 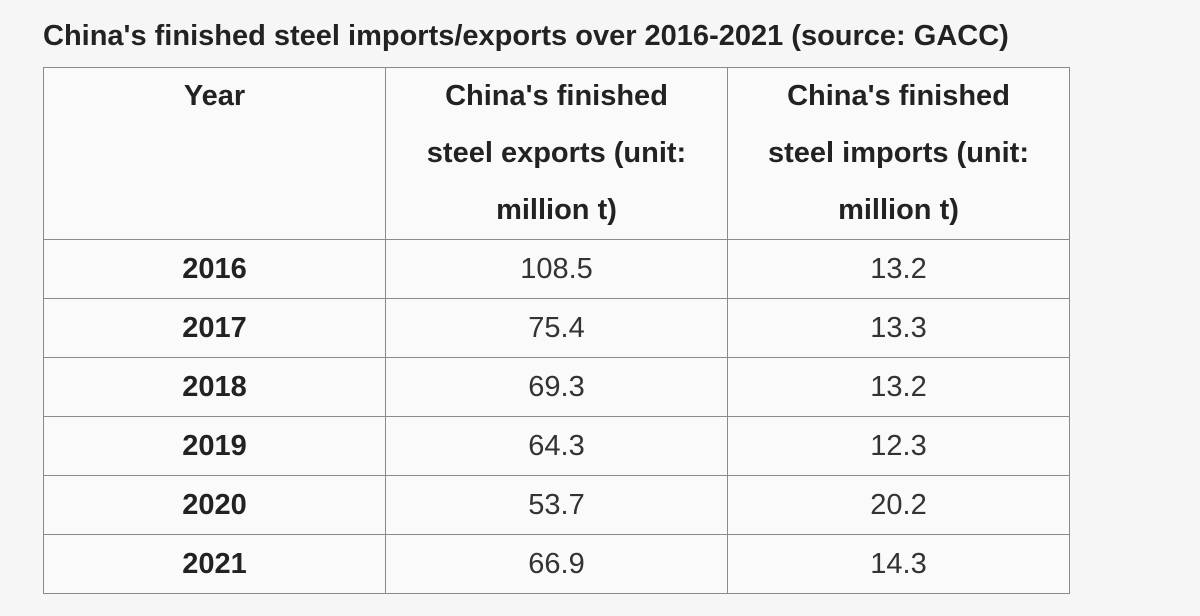 I want to click on value-cell: 53.7, so click(x=556, y=505).